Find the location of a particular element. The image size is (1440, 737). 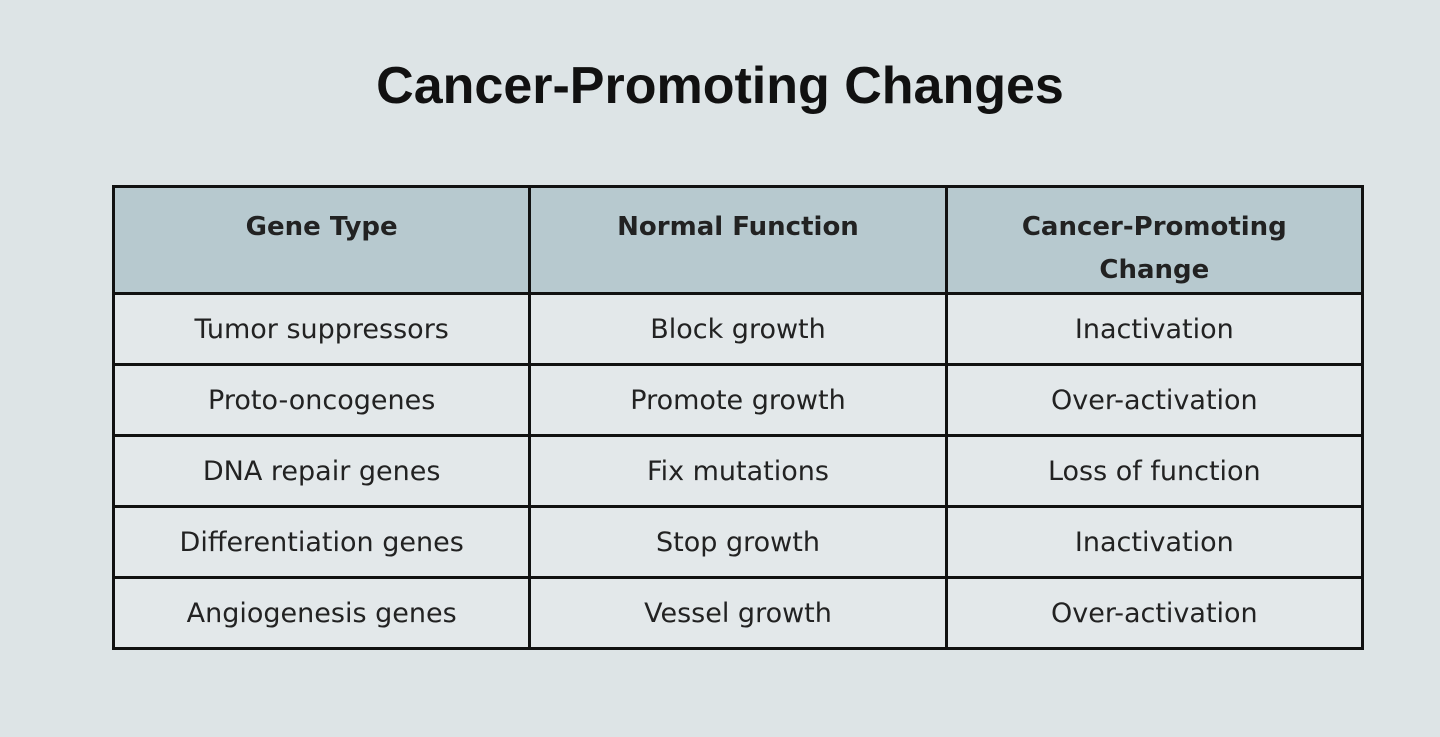

table-cell: Loss of function is located at coordinates (1154, 471).